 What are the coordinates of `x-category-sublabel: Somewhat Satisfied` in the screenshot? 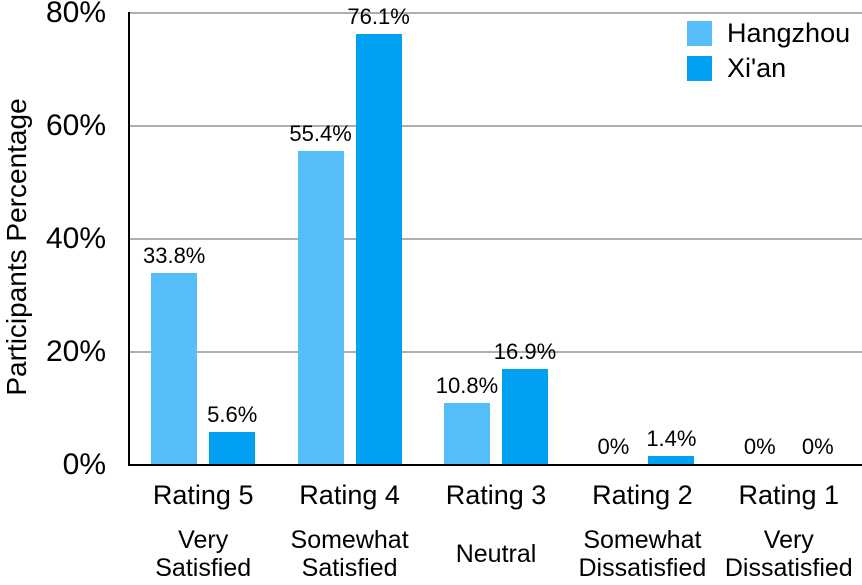 It's located at (349, 554).